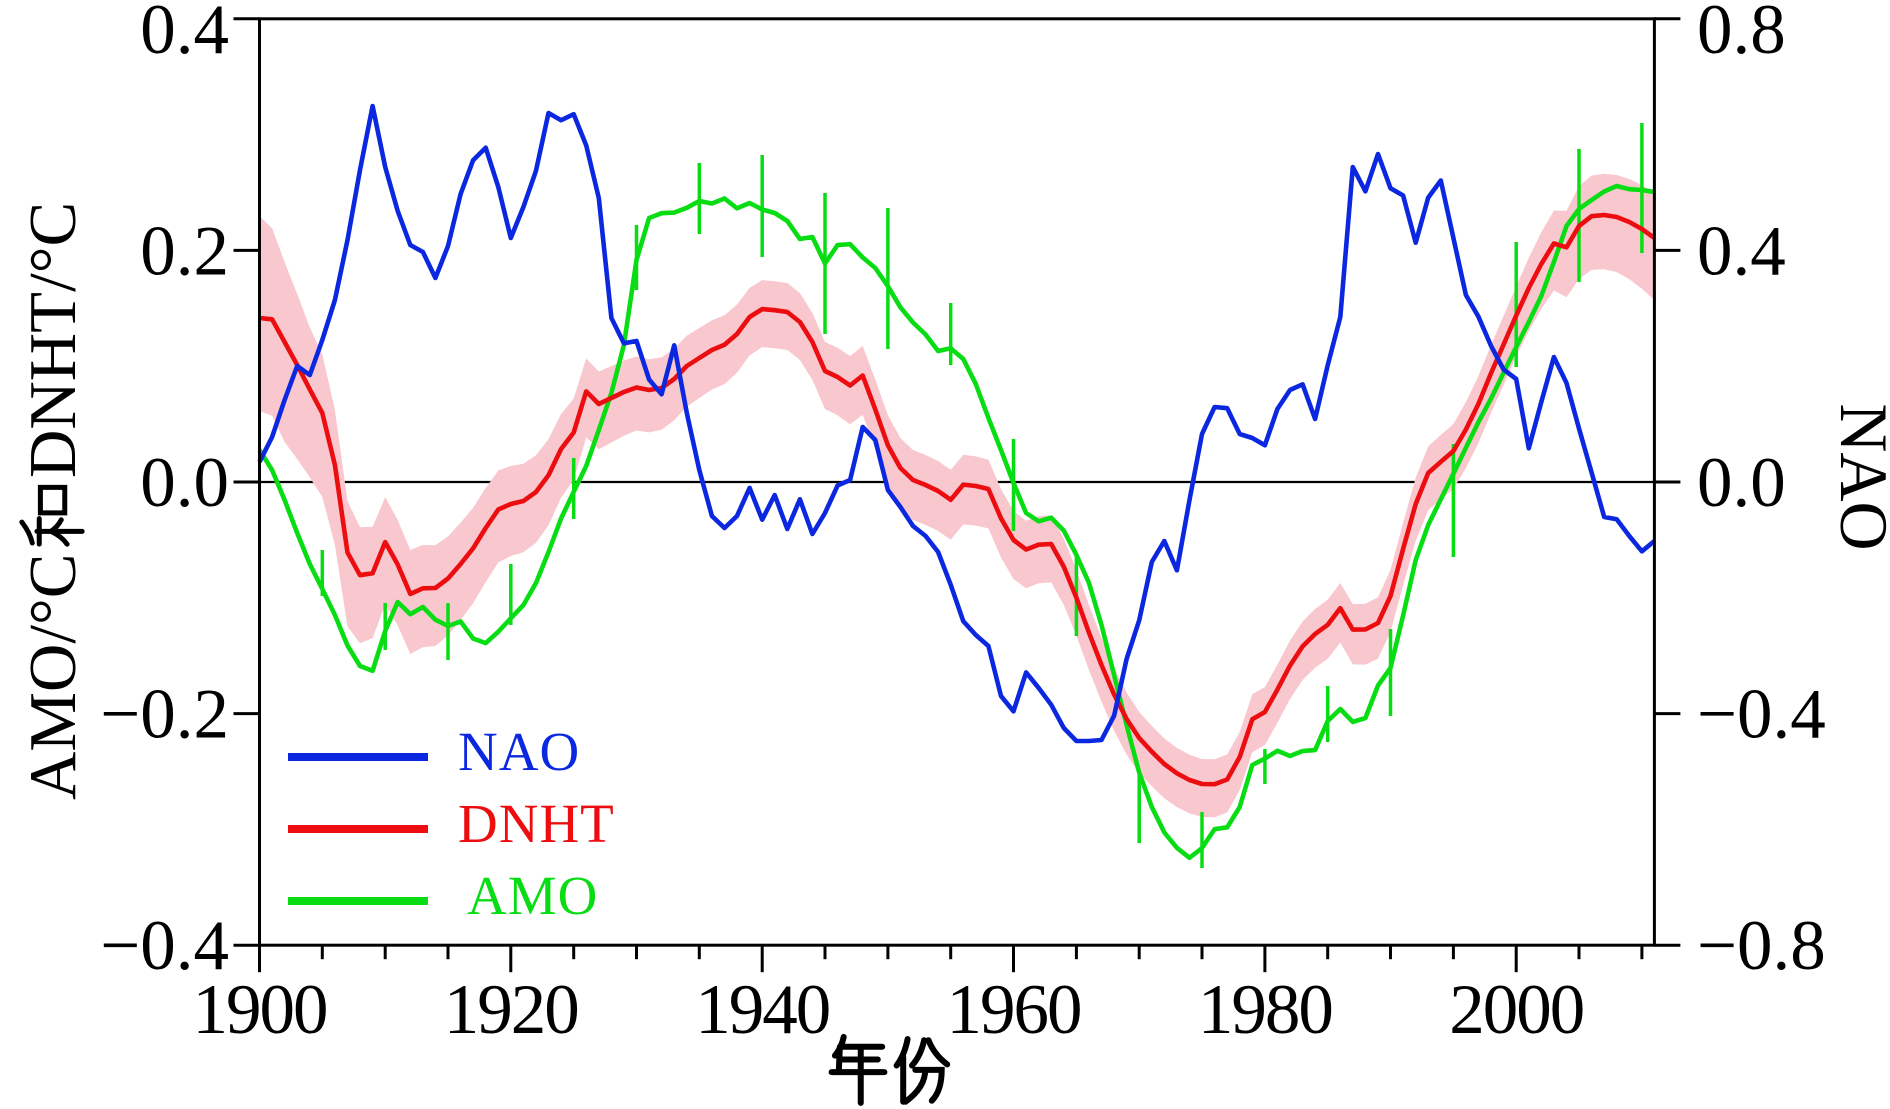  I want to click on svg-text: 1940, so click(762, 1010).